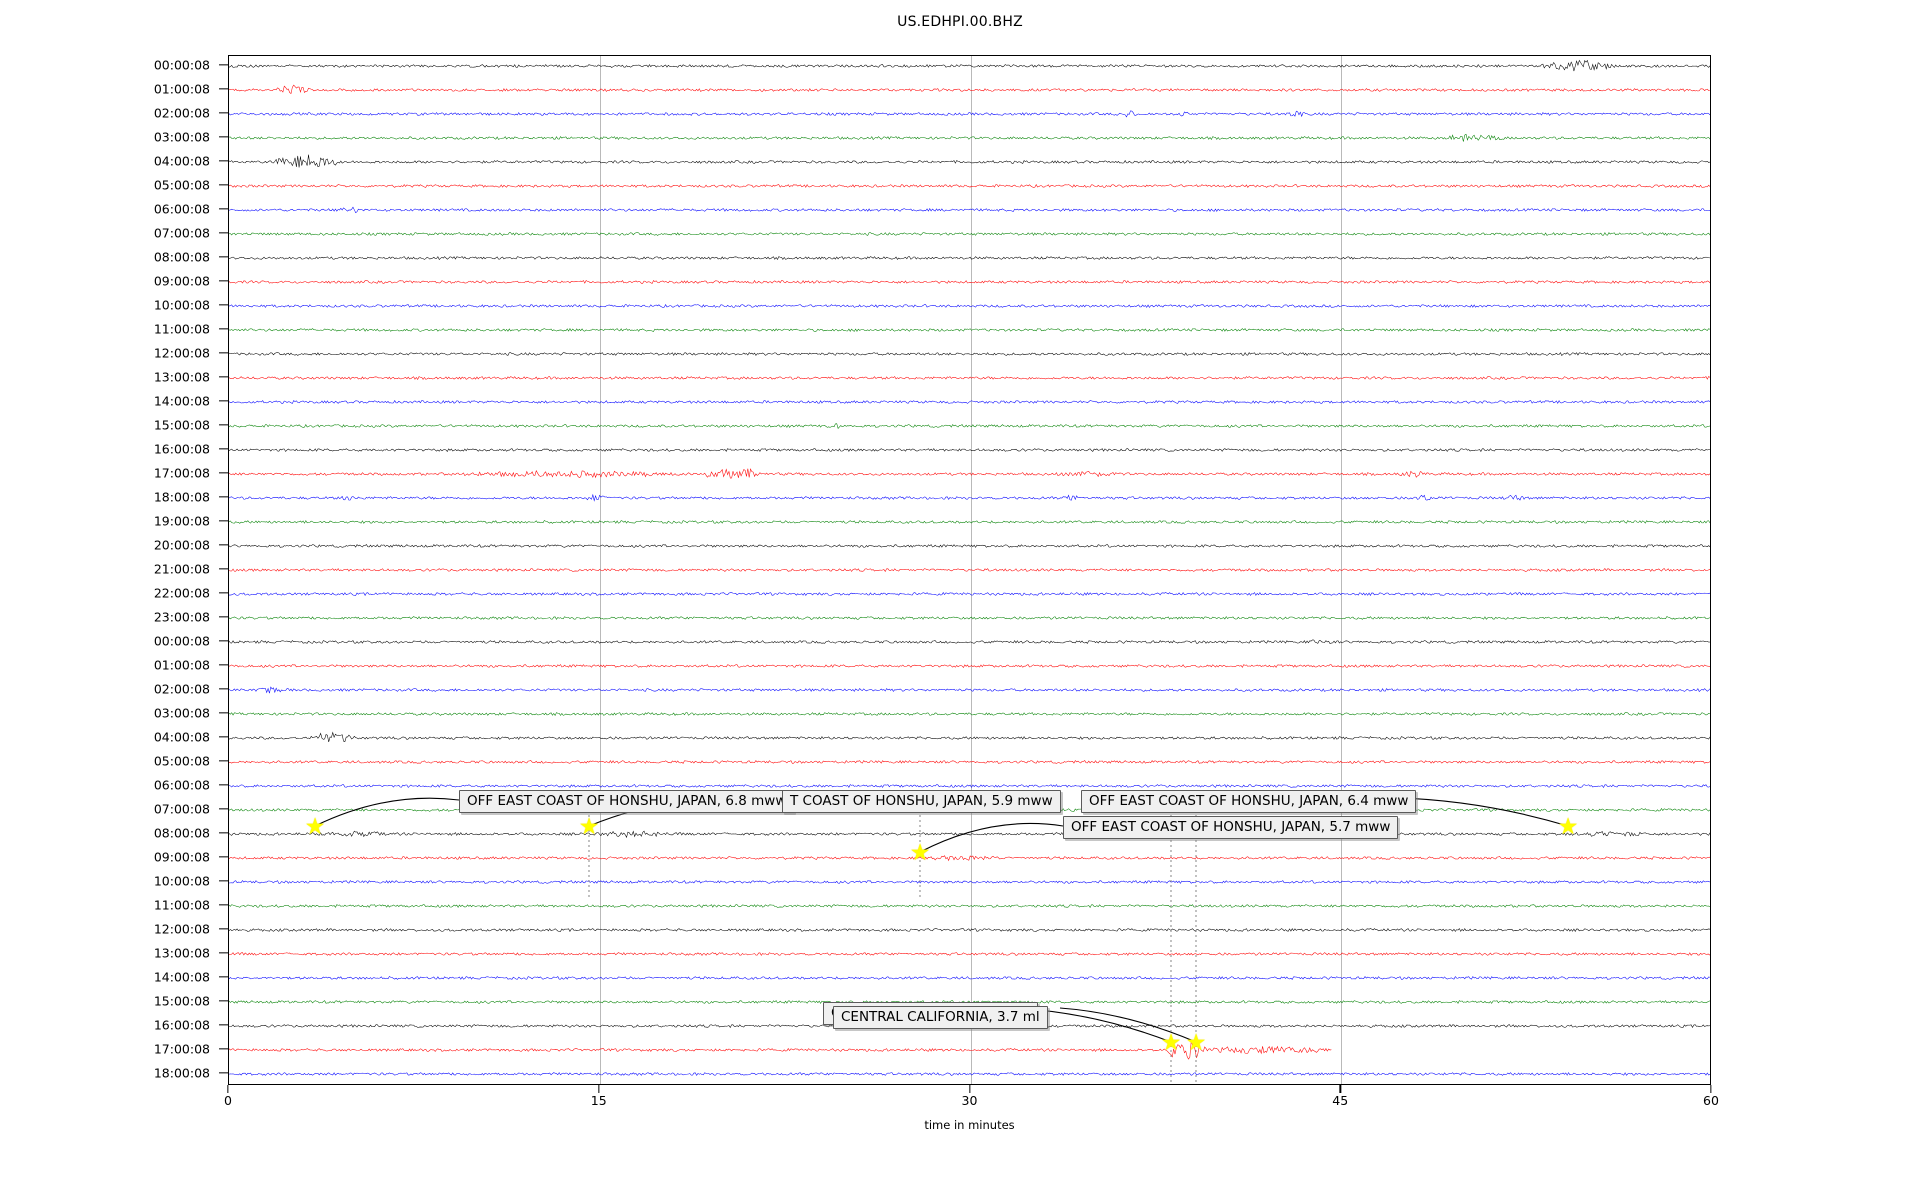 The width and height of the screenshot is (1920, 1200). What do you see at coordinates (181, 617) in the screenshot?
I see `y-axis-tick-label: 23:00:08` at bounding box center [181, 617].